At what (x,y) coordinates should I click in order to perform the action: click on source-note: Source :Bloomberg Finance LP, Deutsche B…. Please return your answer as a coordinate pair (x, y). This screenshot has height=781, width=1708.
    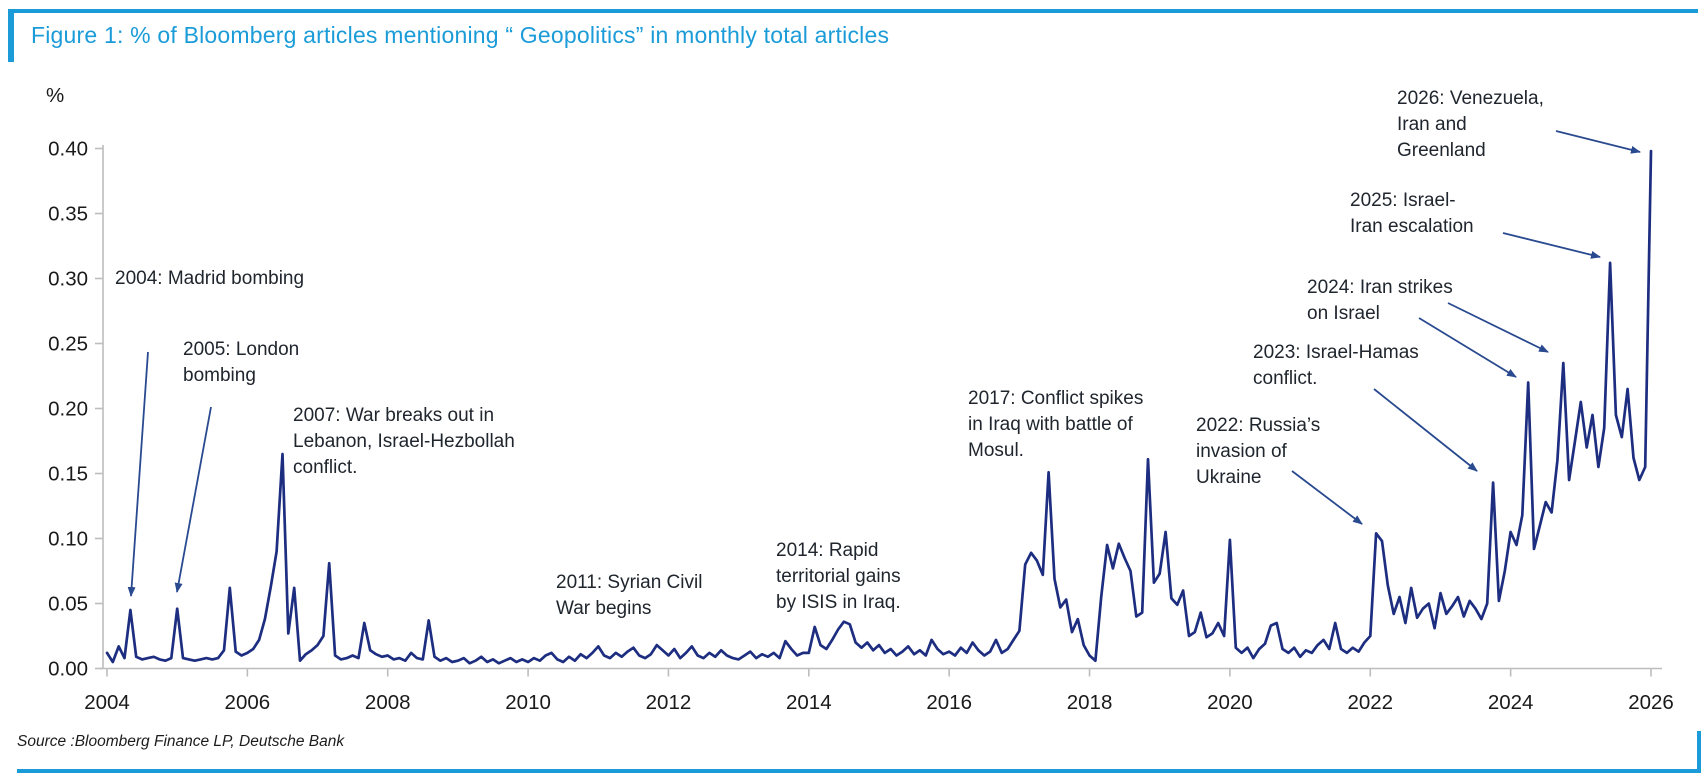
    Looking at the image, I should click on (181, 741).